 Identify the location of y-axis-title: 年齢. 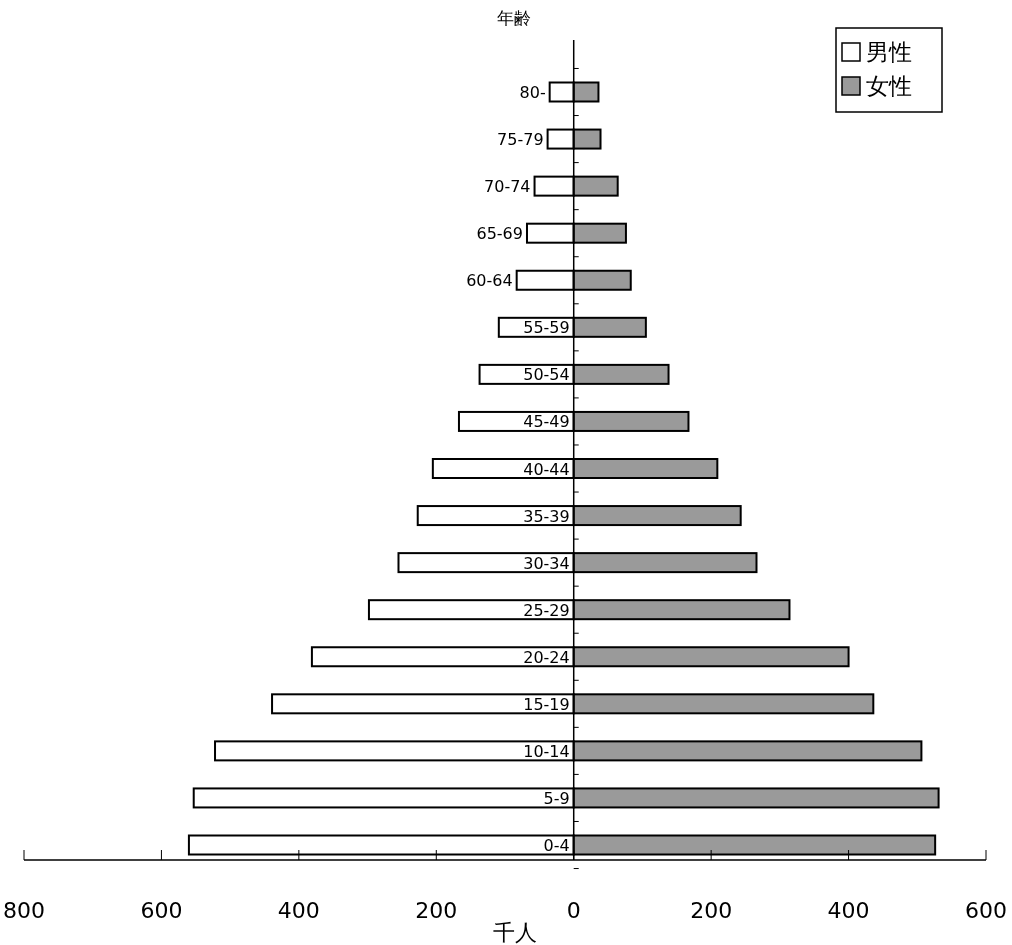
(513, 18).